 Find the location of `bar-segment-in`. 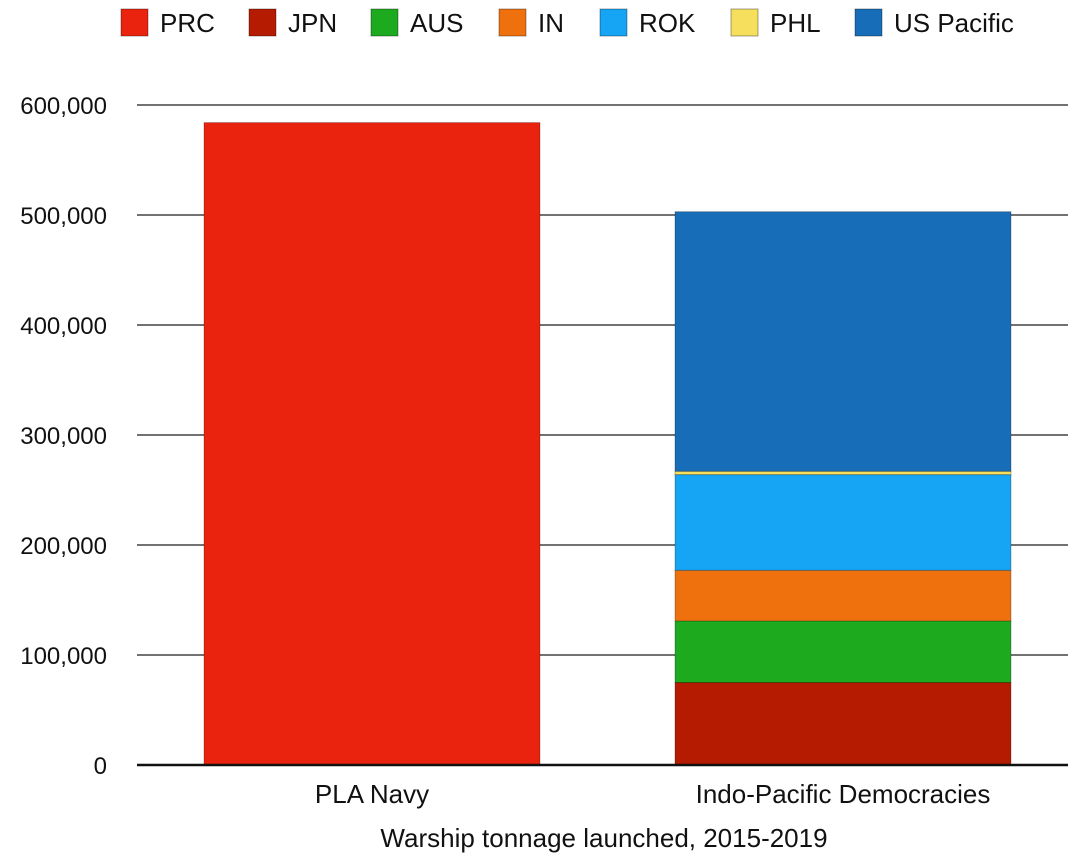

bar-segment-in is located at coordinates (843, 595).